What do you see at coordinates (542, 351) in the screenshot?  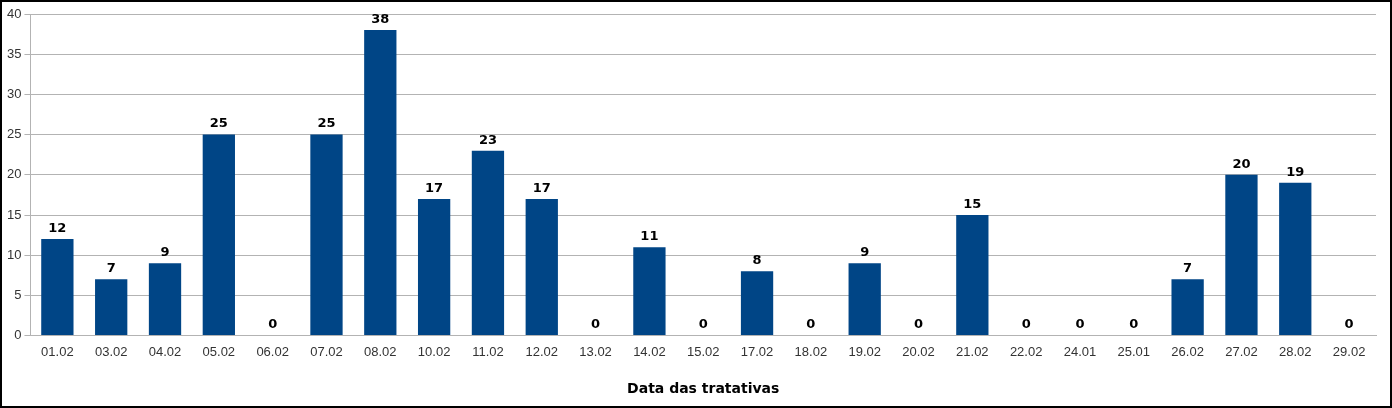 I see `x-tick-label: 12.02` at bounding box center [542, 351].